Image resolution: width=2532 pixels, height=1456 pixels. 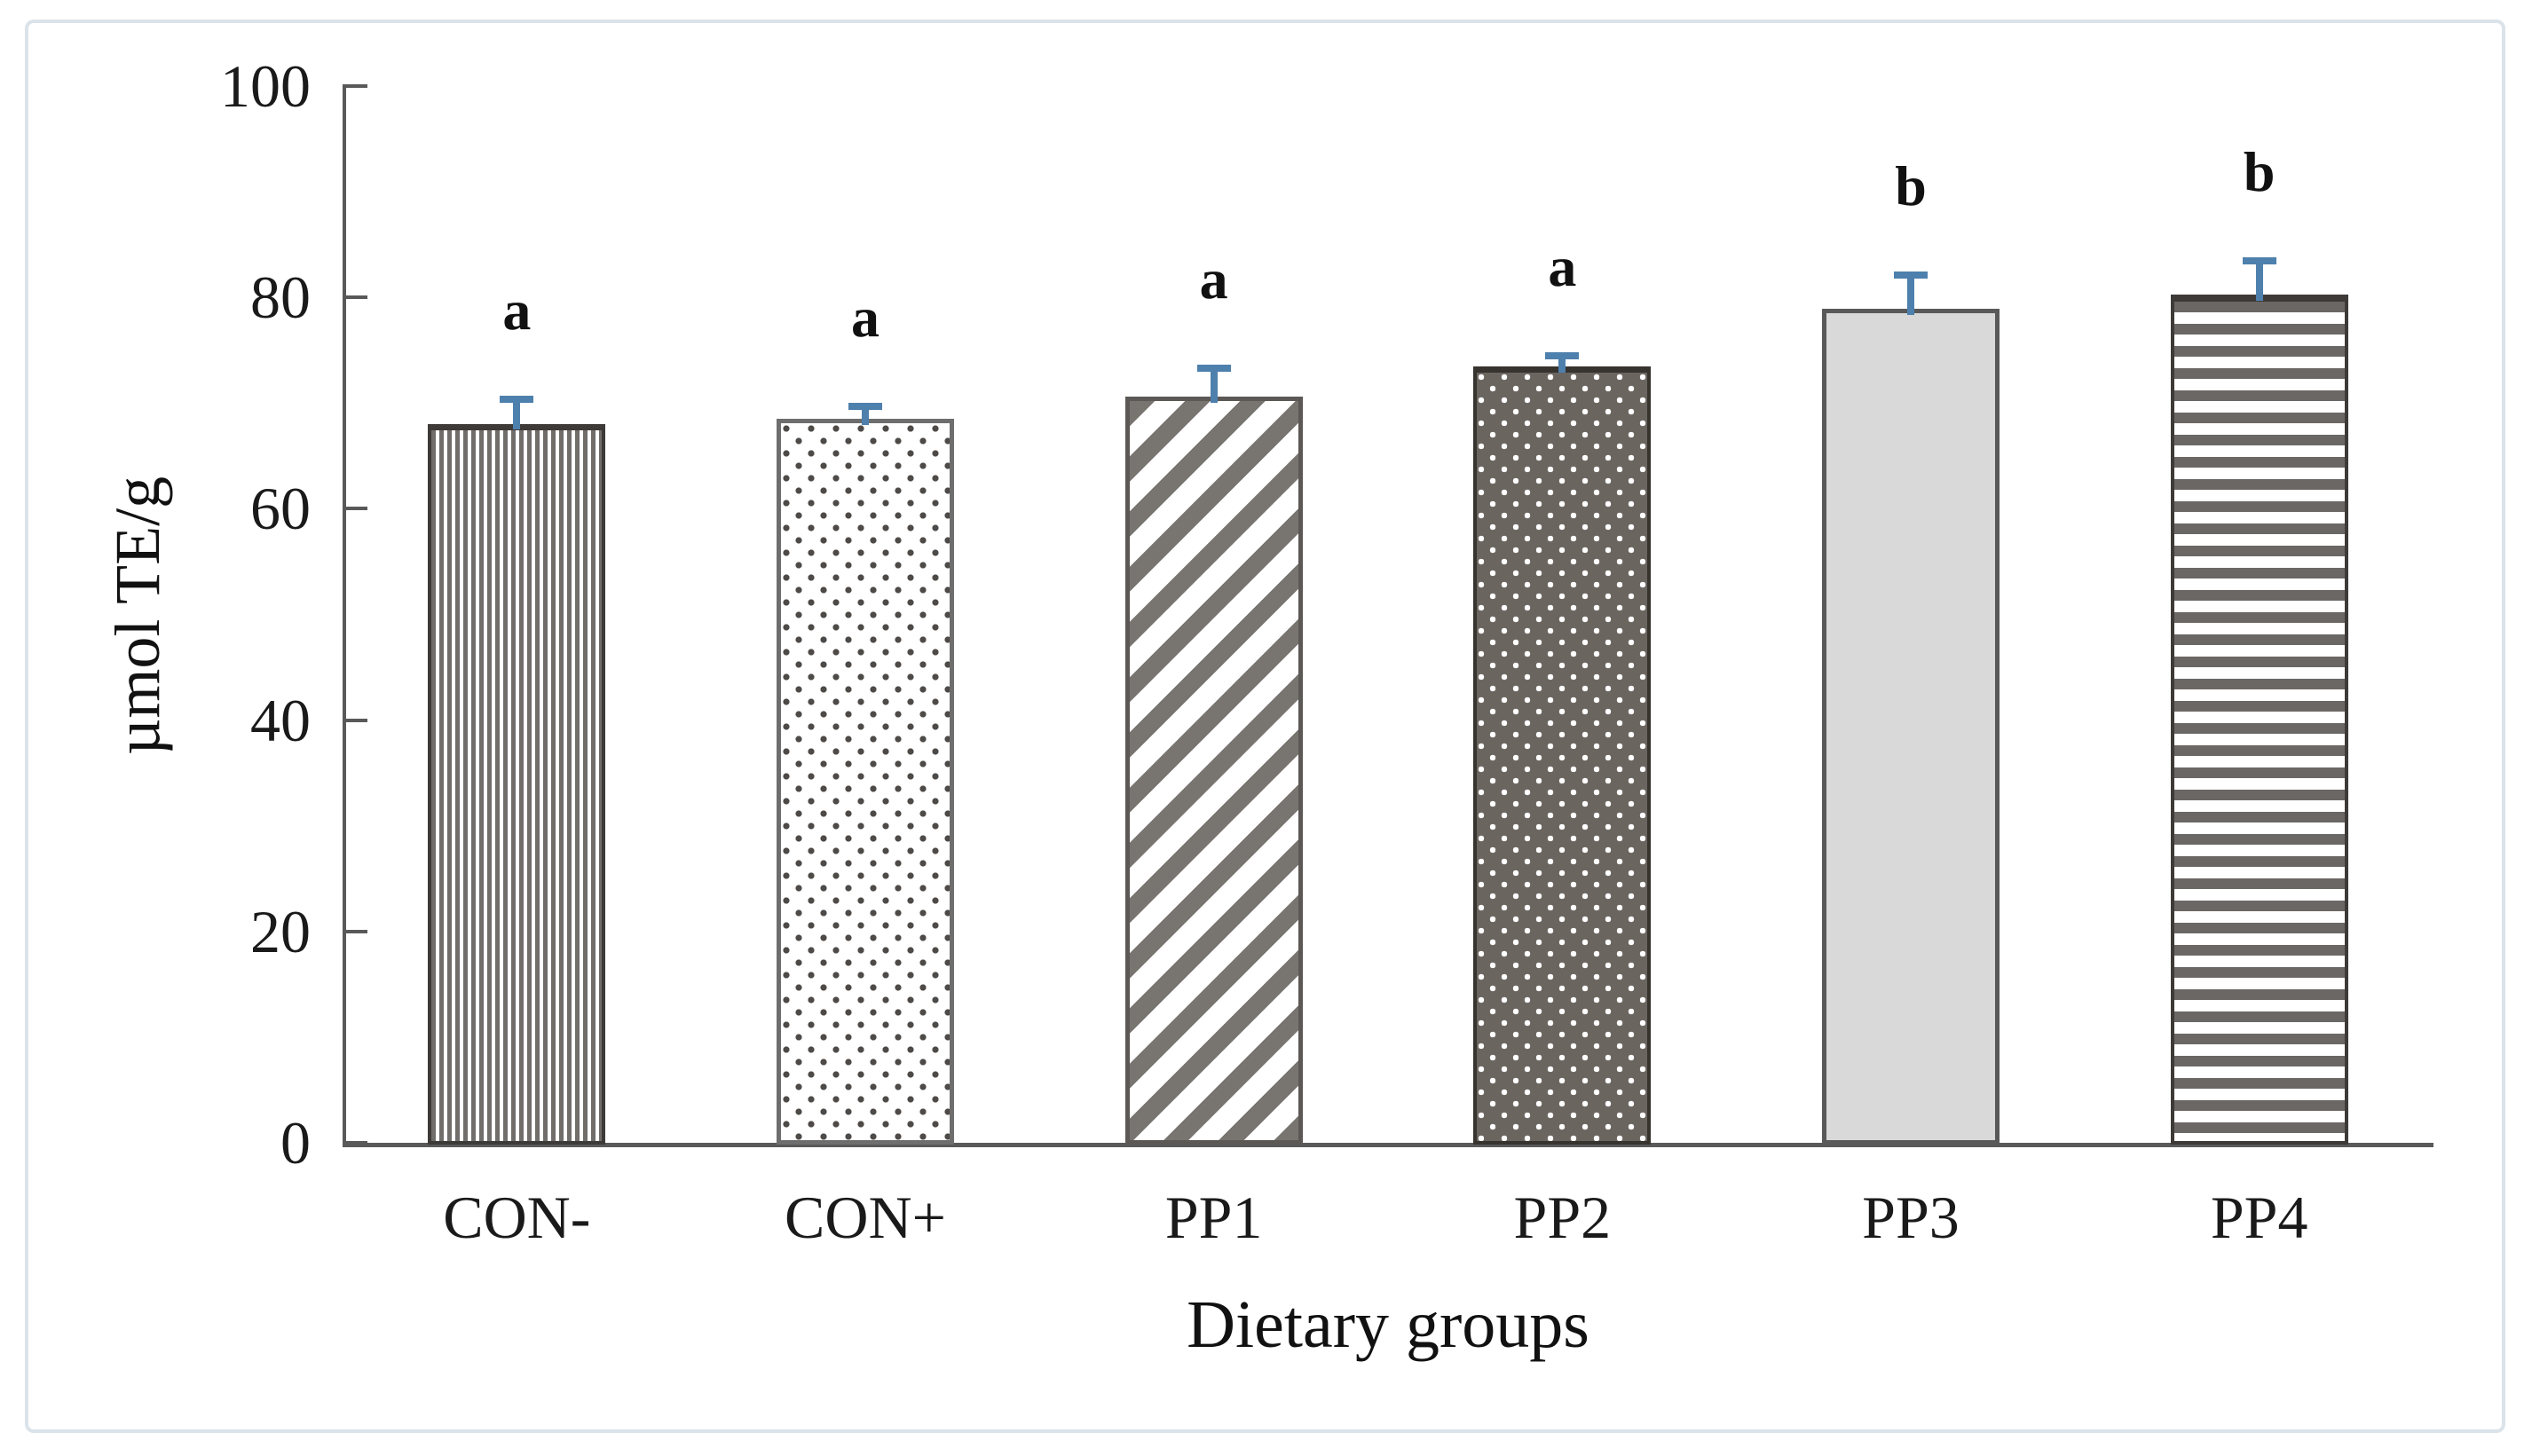 What do you see at coordinates (1911, 1217) in the screenshot?
I see `category-label-pp3: PP3` at bounding box center [1911, 1217].